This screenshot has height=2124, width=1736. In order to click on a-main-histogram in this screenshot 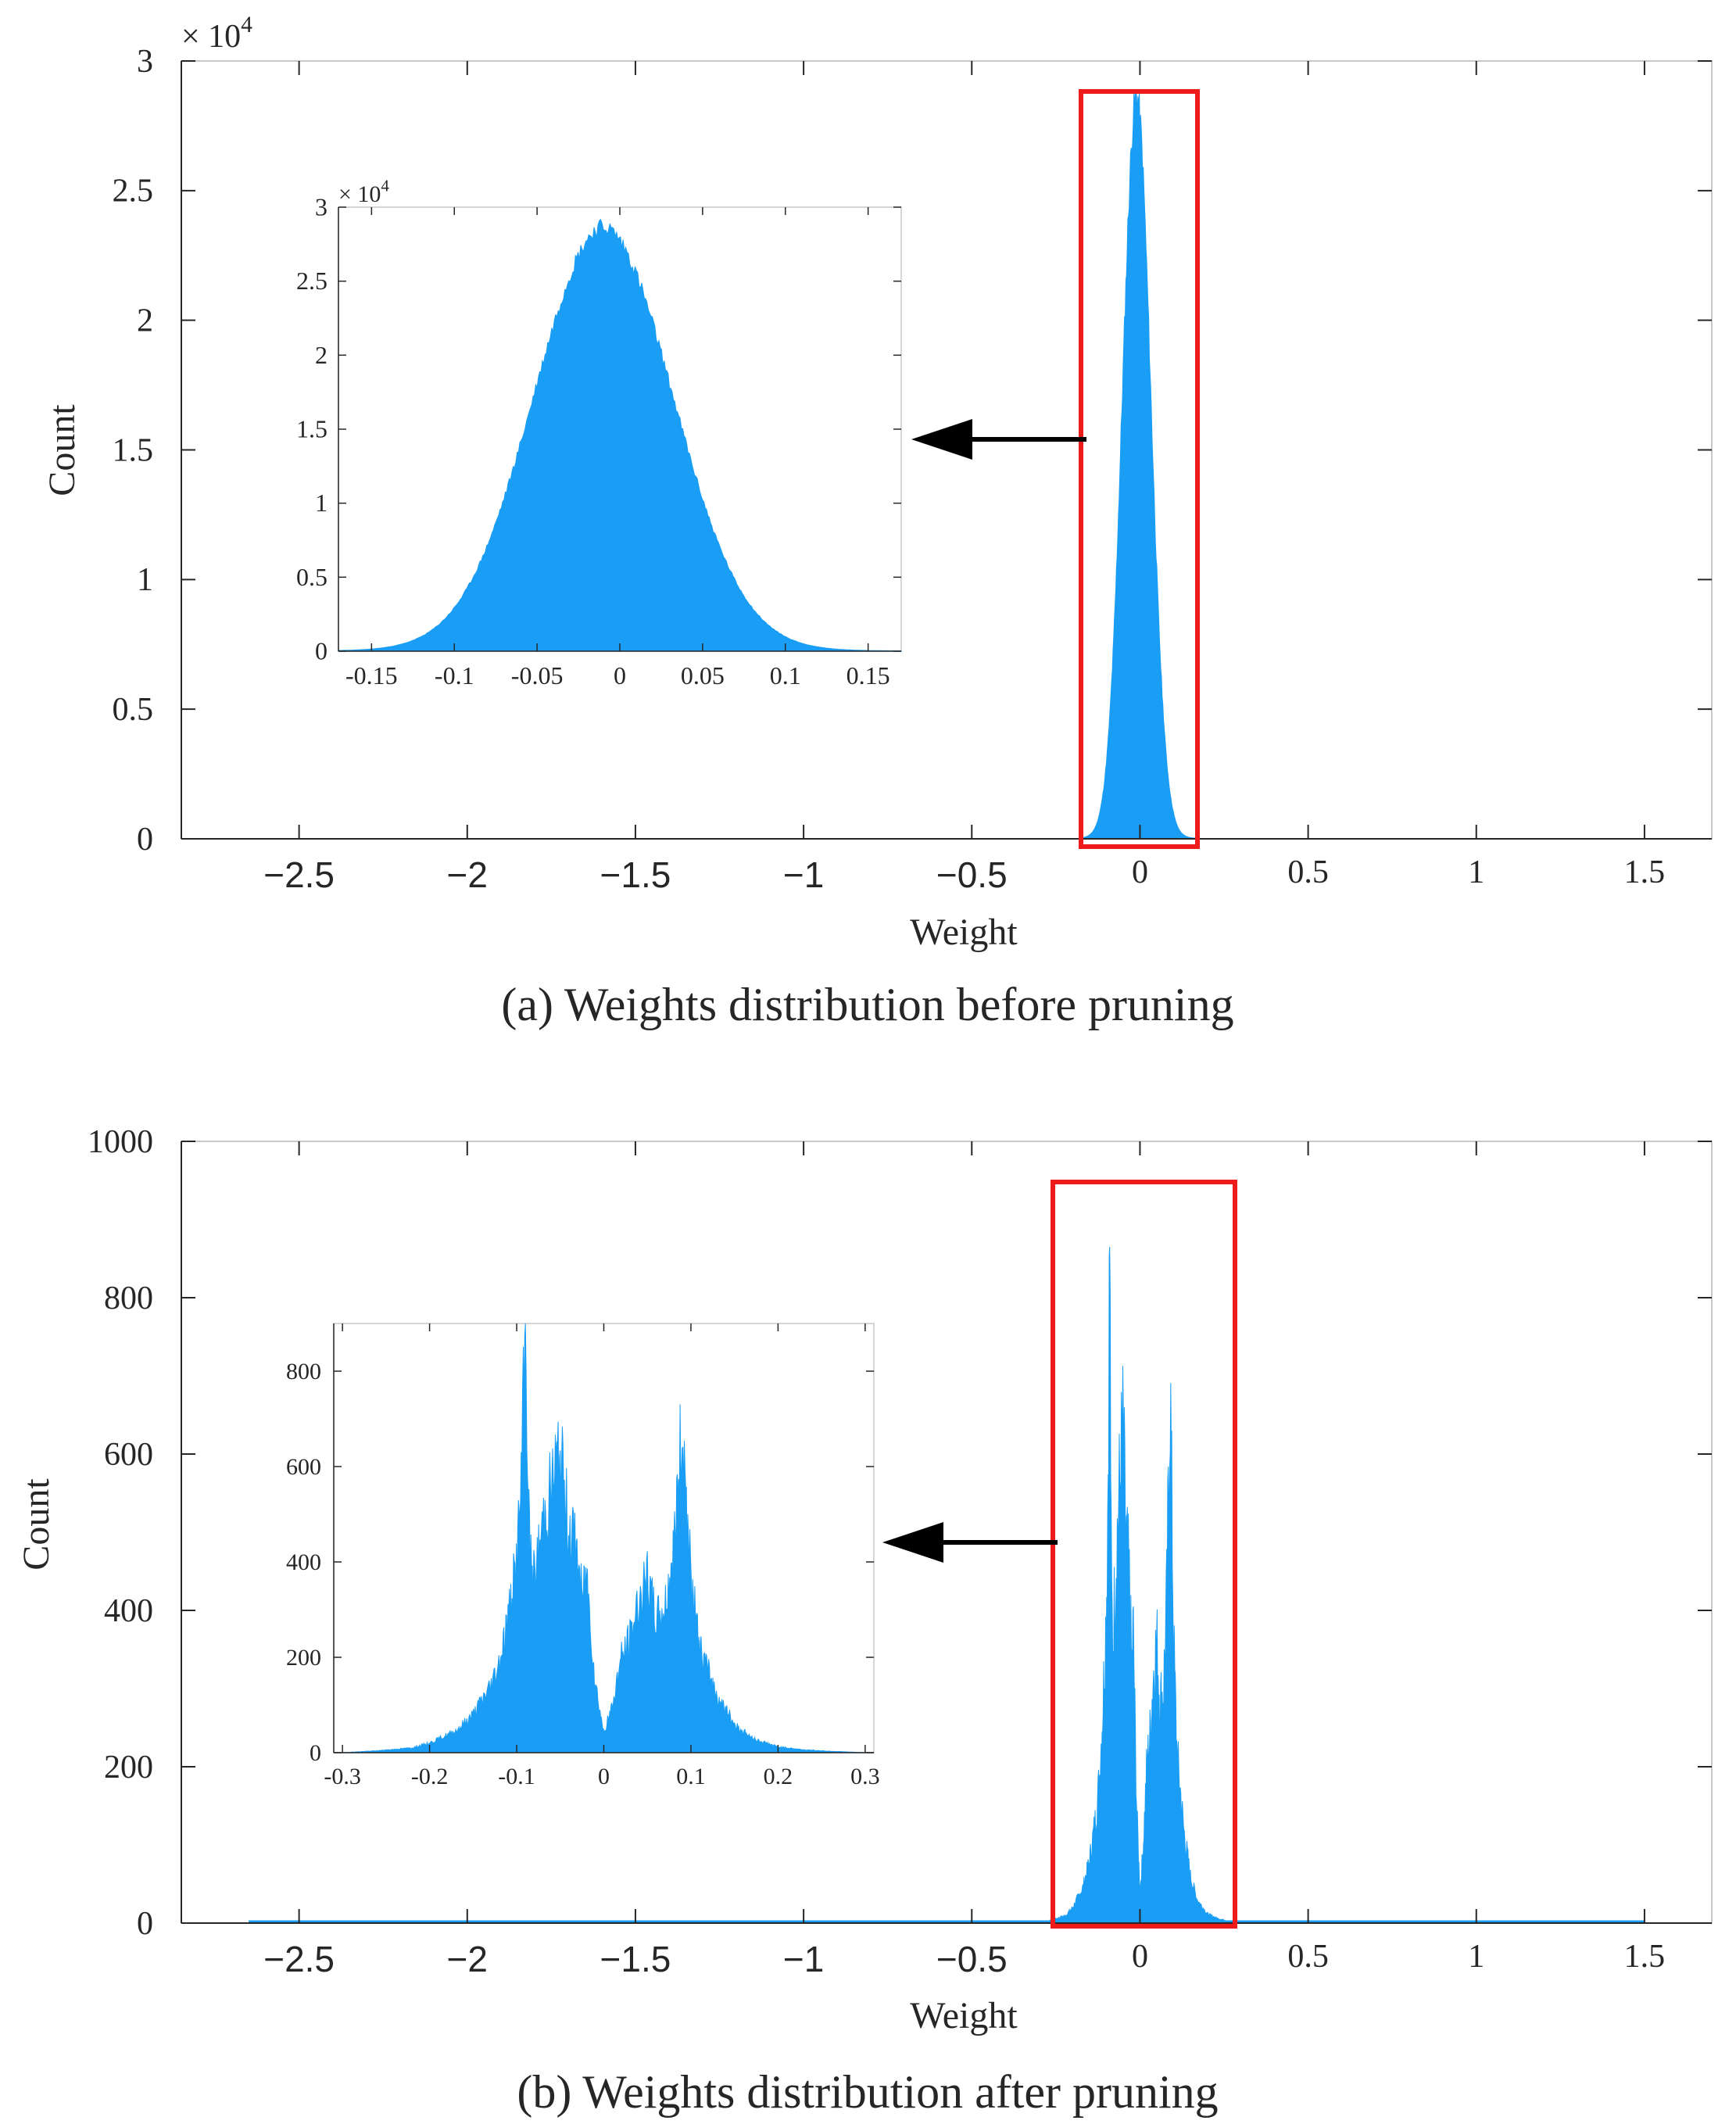, I will do `click(1140, 464)`.